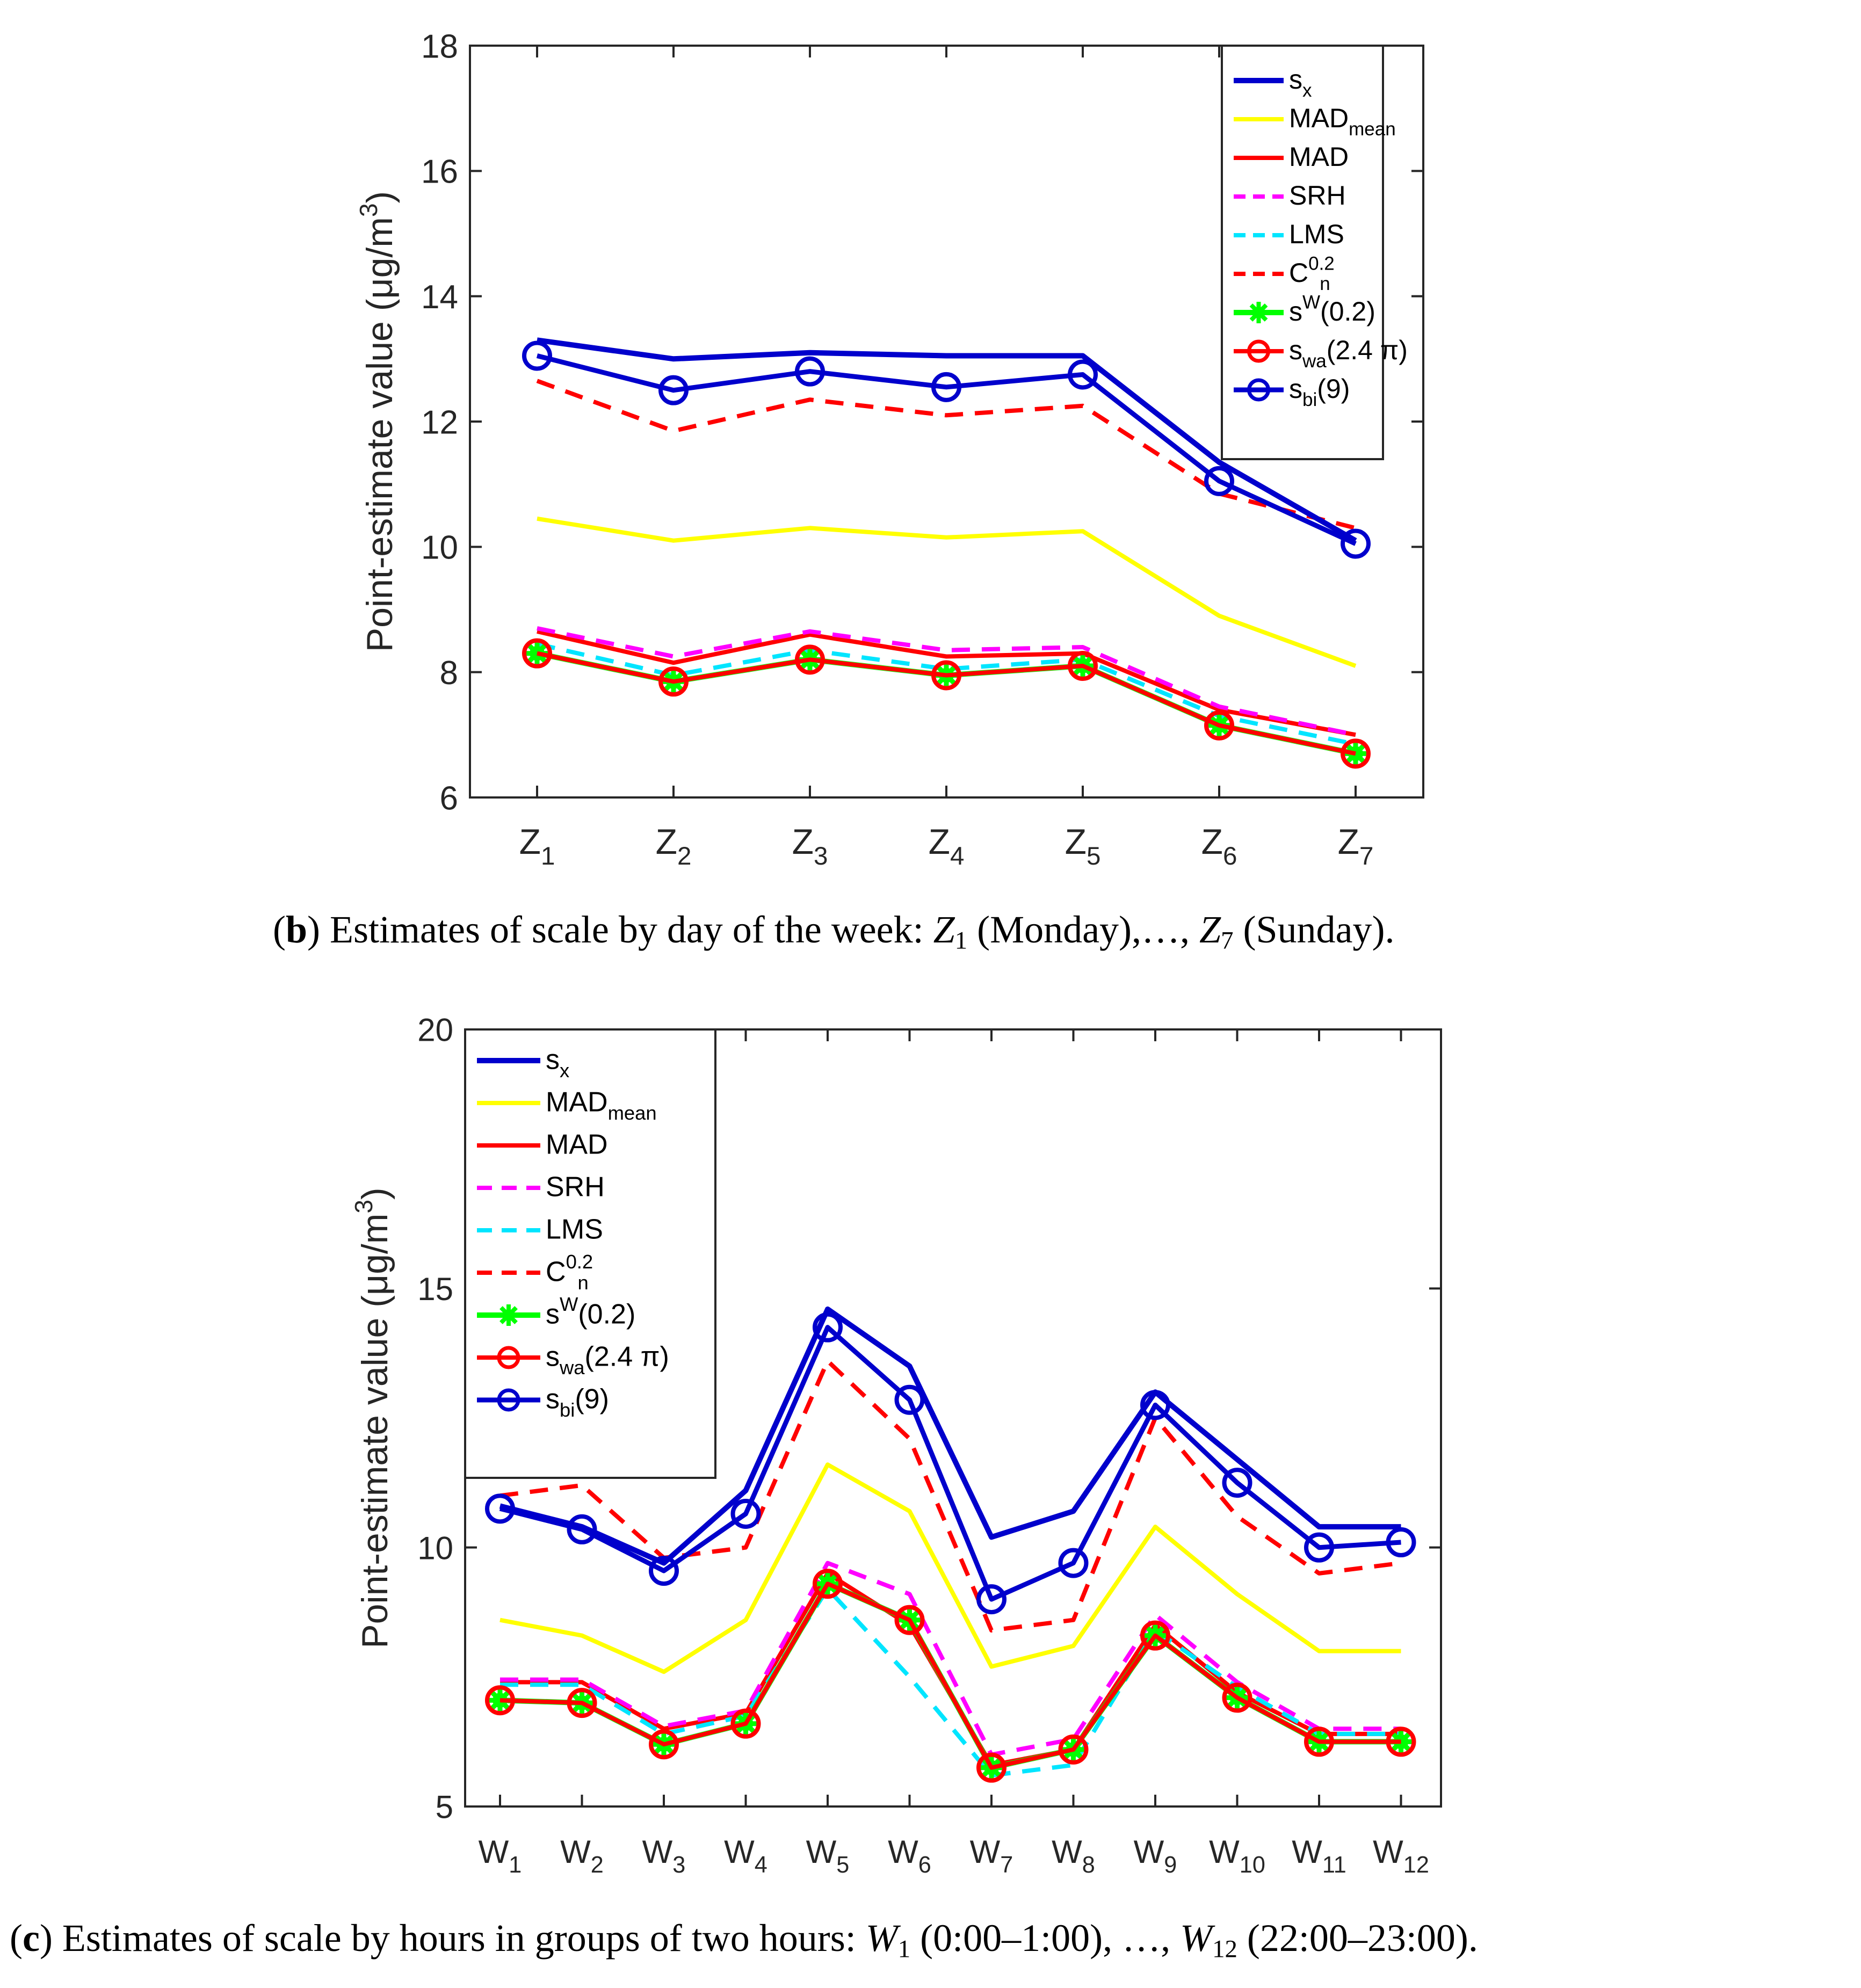 Image resolution: width=1861 pixels, height=1988 pixels. What do you see at coordinates (1083, 846) in the screenshot?
I see `x-tick-label: Z5` at bounding box center [1083, 846].